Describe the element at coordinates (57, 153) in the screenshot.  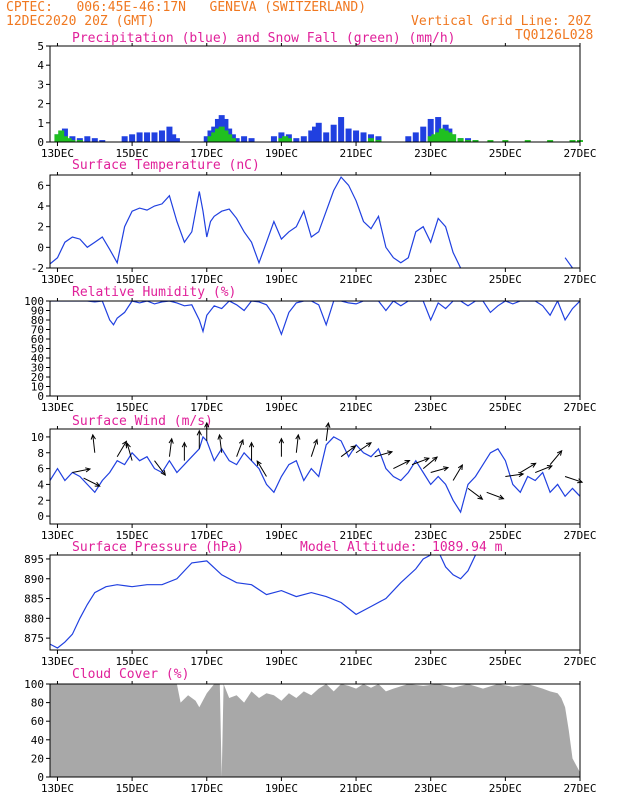
I see `precip-xtick-label: 13DEC` at that location.